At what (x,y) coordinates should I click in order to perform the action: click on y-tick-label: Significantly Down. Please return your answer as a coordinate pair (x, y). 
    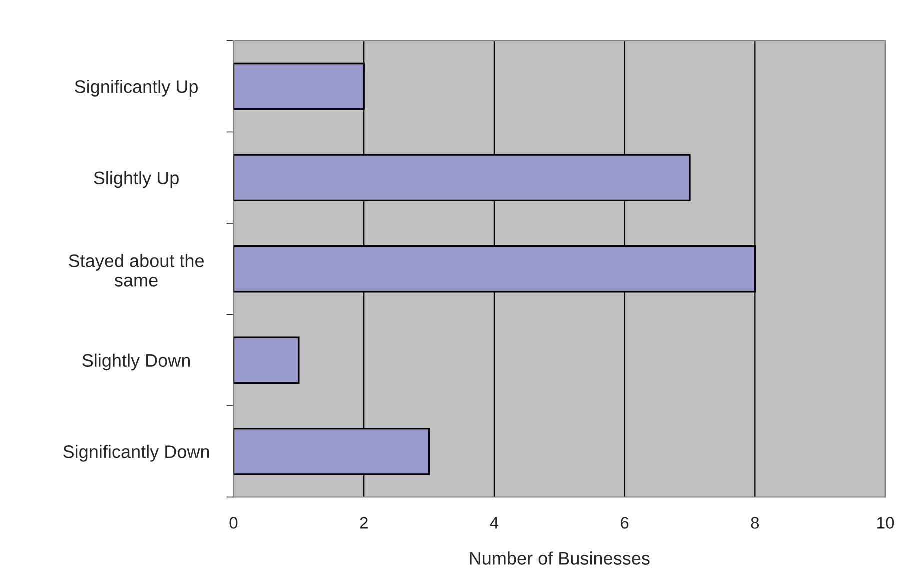
    Looking at the image, I should click on (137, 453).